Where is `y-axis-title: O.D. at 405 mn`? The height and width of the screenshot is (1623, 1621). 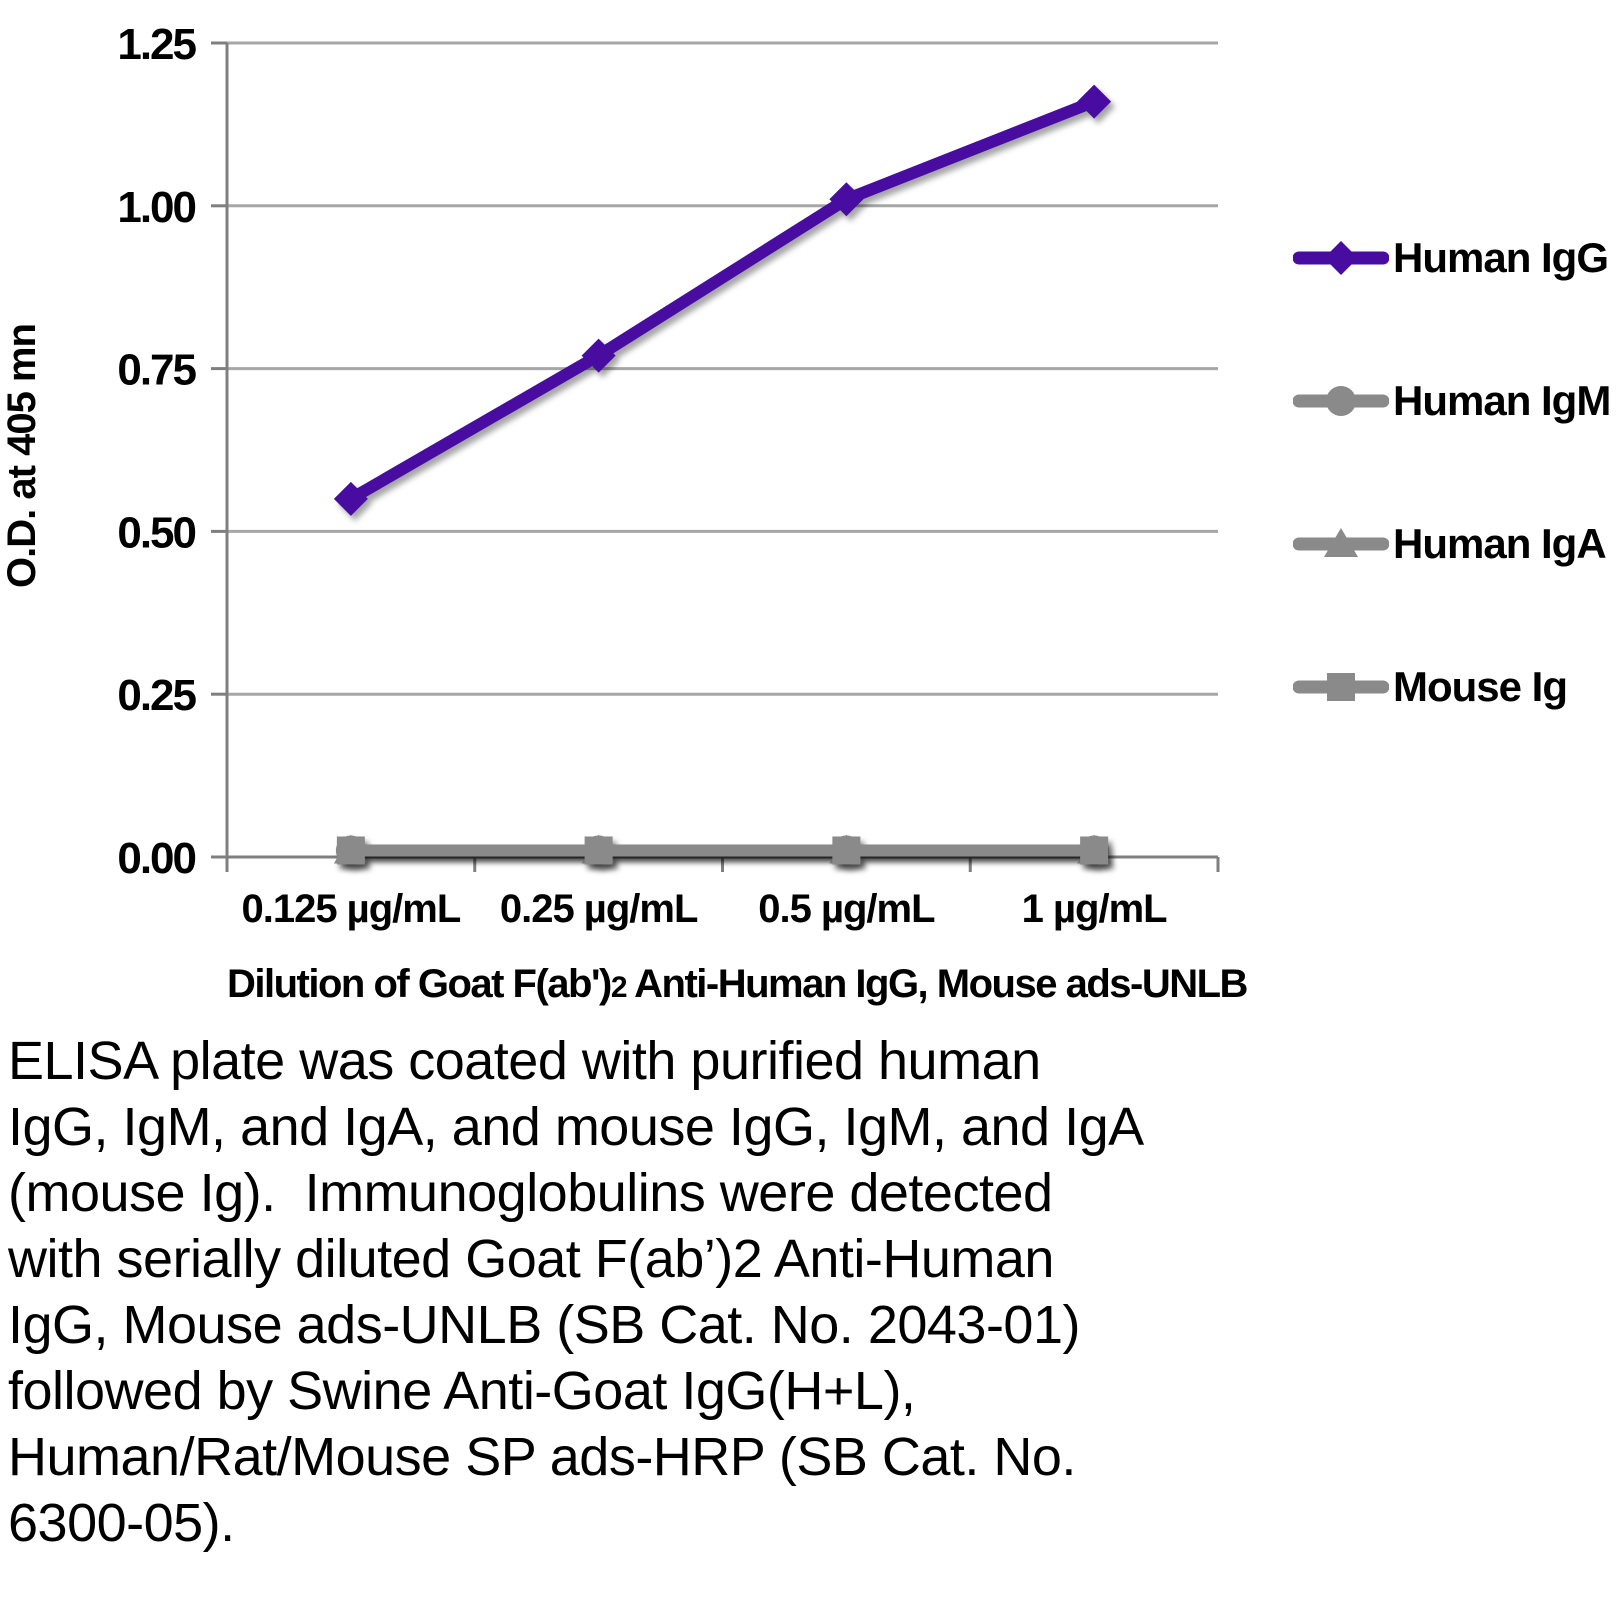
y-axis-title: O.D. at 405 mn is located at coordinates (22, 456).